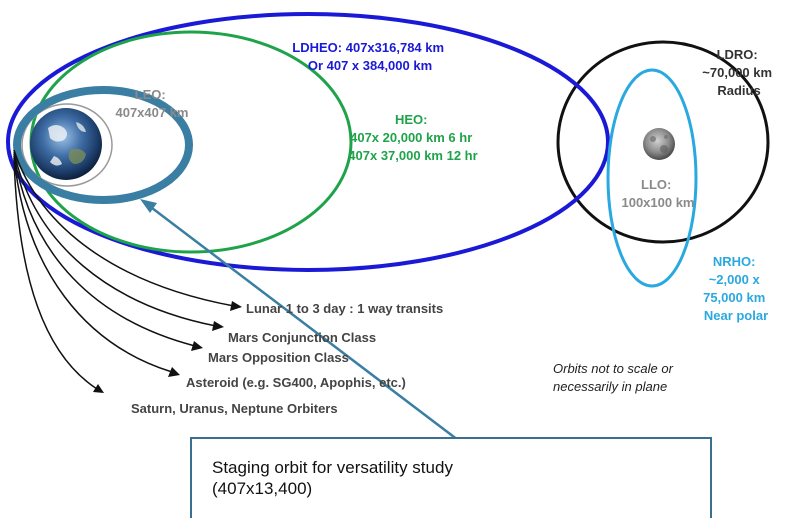  Describe the element at coordinates (236, 306) in the screenshot. I see `trajectory-lunar-arrowhead` at that location.